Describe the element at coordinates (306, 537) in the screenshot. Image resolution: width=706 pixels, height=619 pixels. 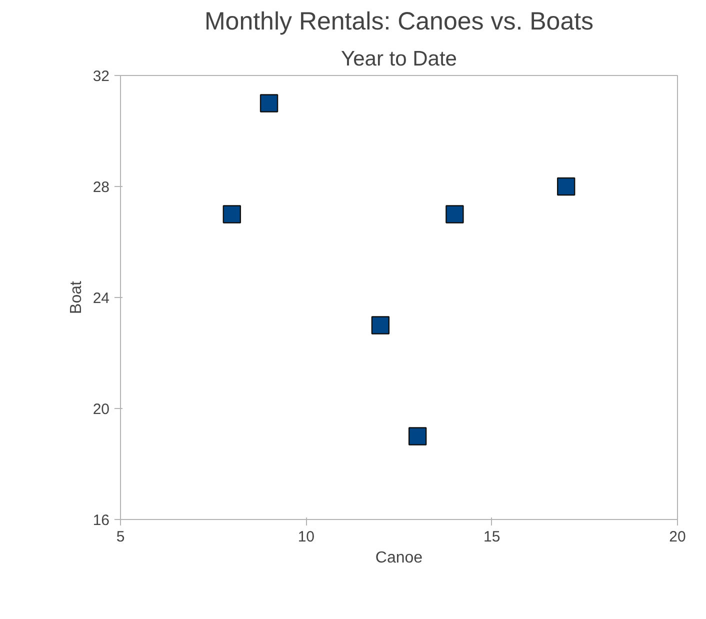
I see `x-tick-label: 10` at that location.